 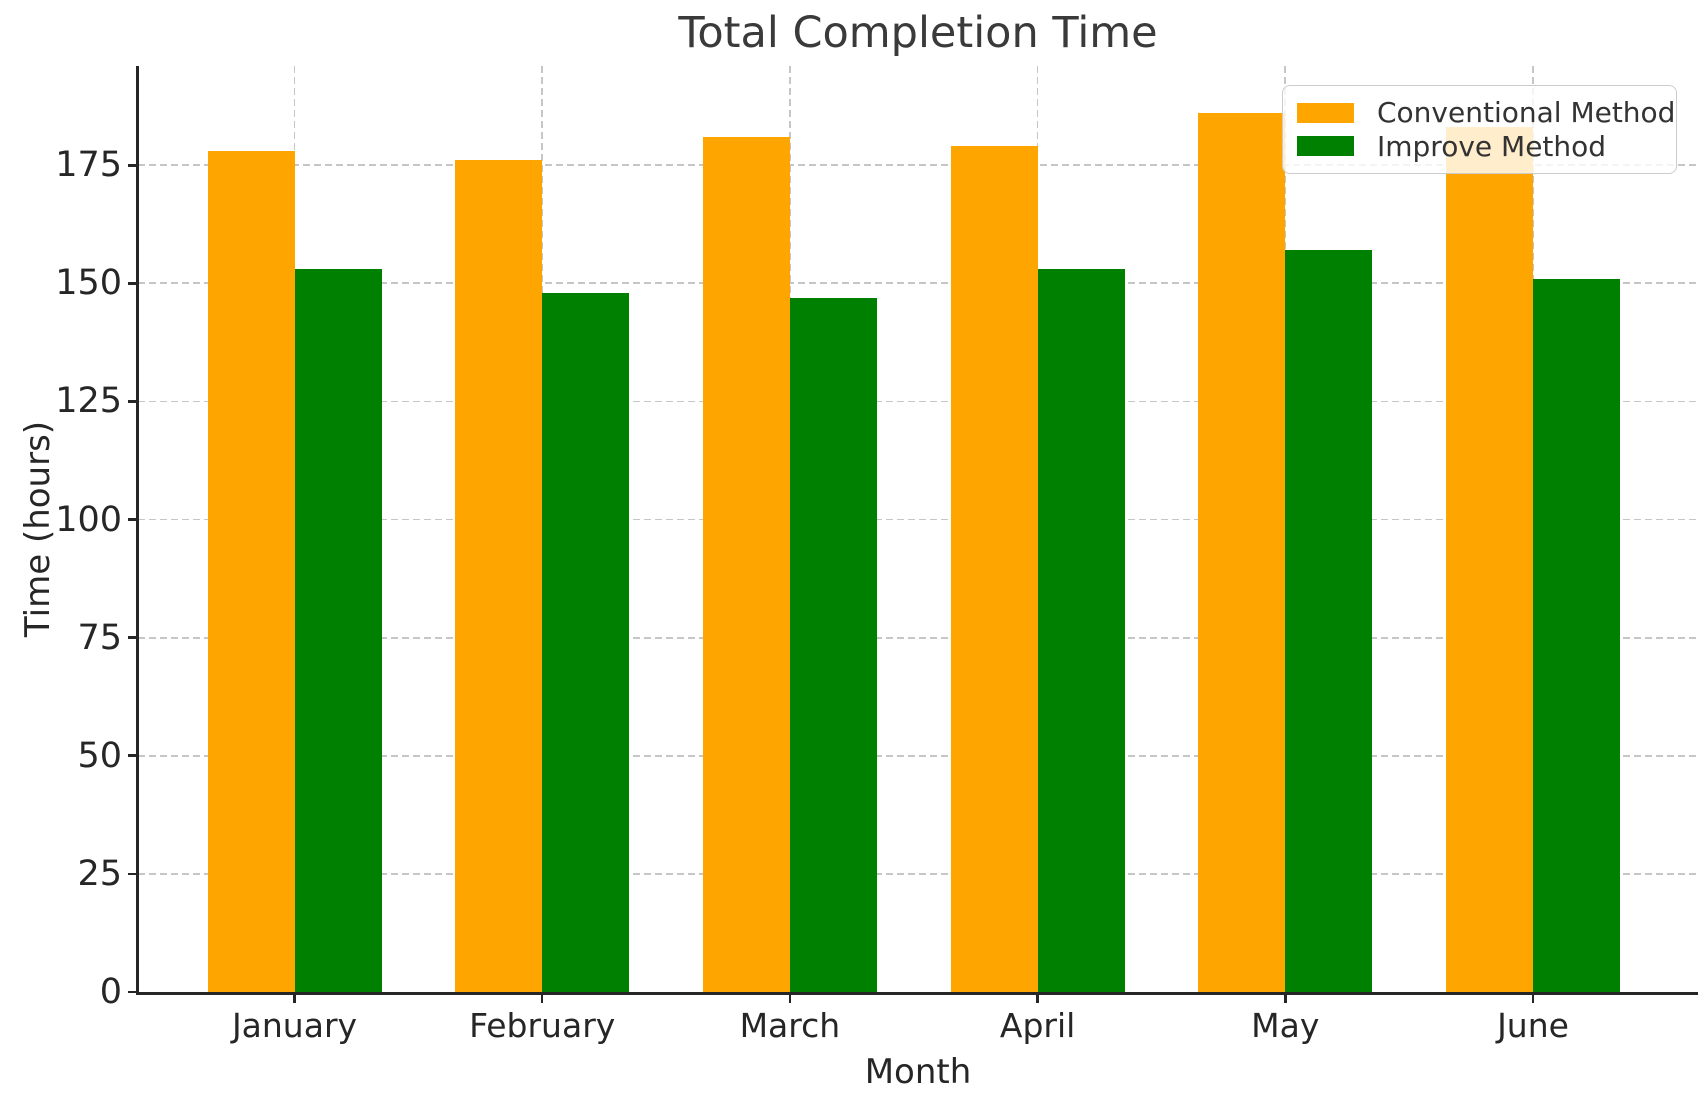 What do you see at coordinates (1533, 1025) in the screenshot?
I see `x-tick-label: June` at bounding box center [1533, 1025].